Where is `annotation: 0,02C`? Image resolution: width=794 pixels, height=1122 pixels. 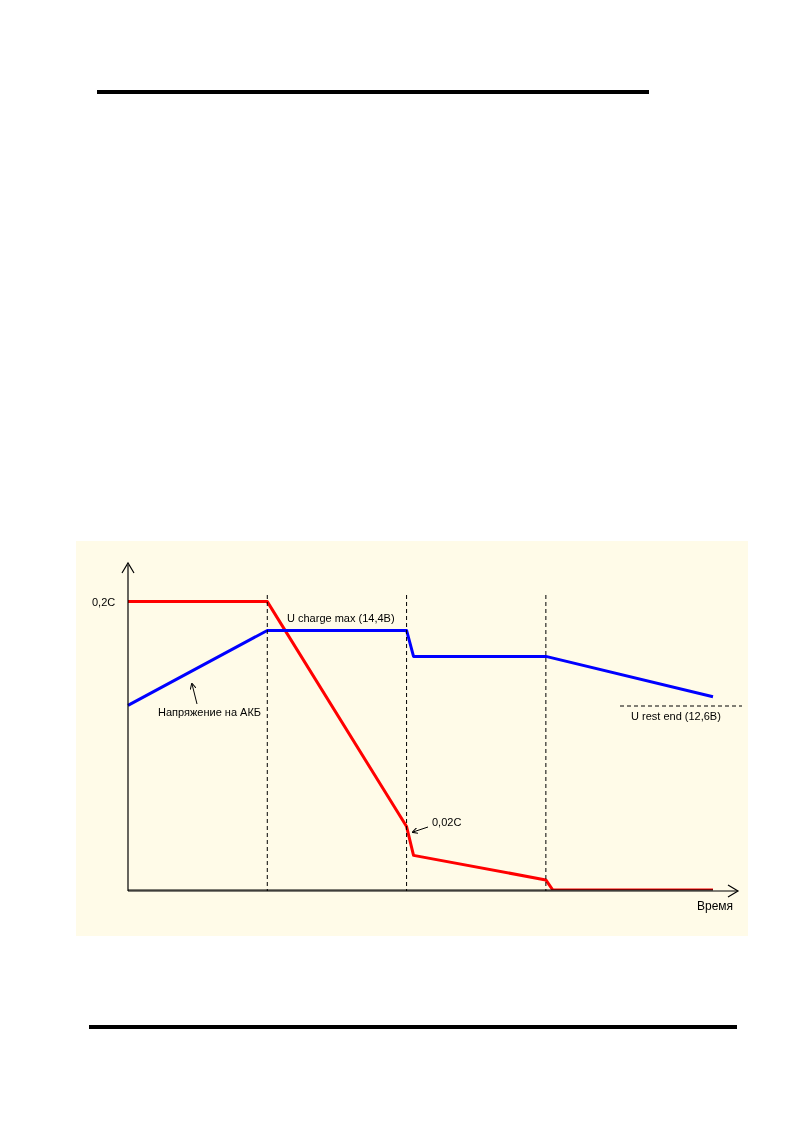 annotation: 0,02C is located at coordinates (447, 822).